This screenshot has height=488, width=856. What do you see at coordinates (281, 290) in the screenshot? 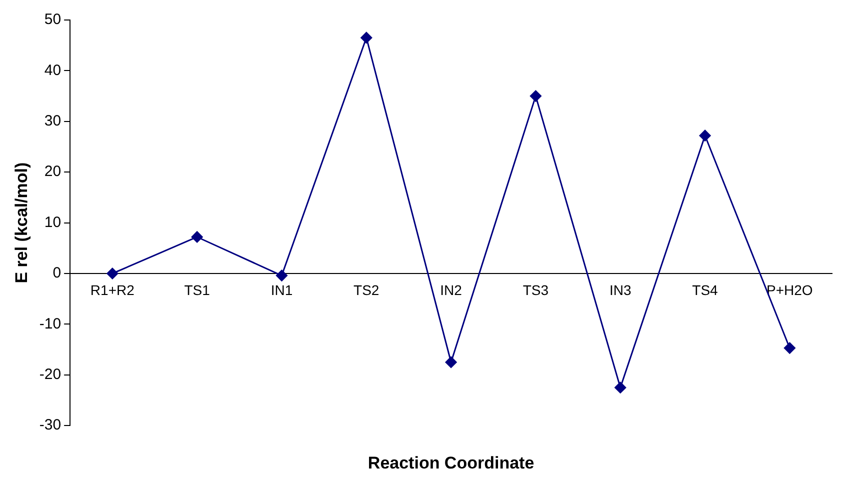
I see `x-tick-label: IN1` at bounding box center [281, 290].